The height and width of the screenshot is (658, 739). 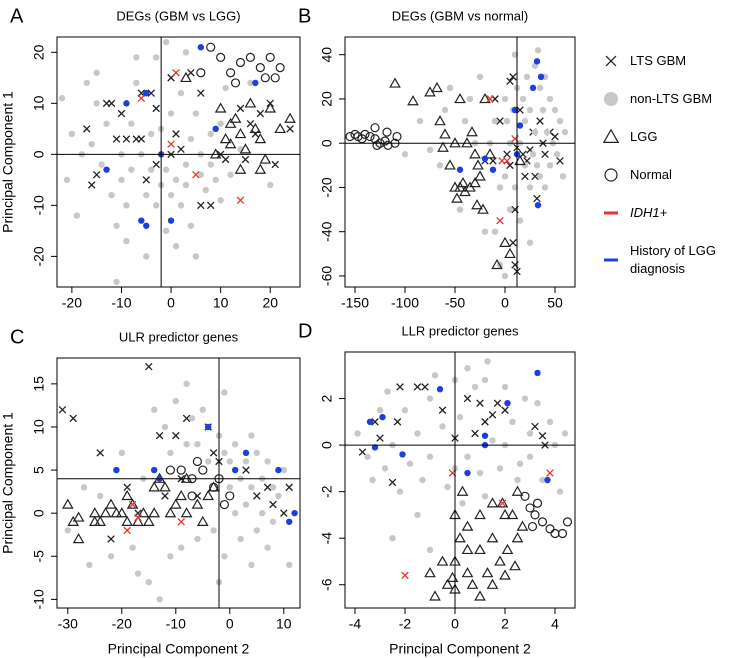 I want to click on y-tick-label: -5, so click(x=39, y=556).